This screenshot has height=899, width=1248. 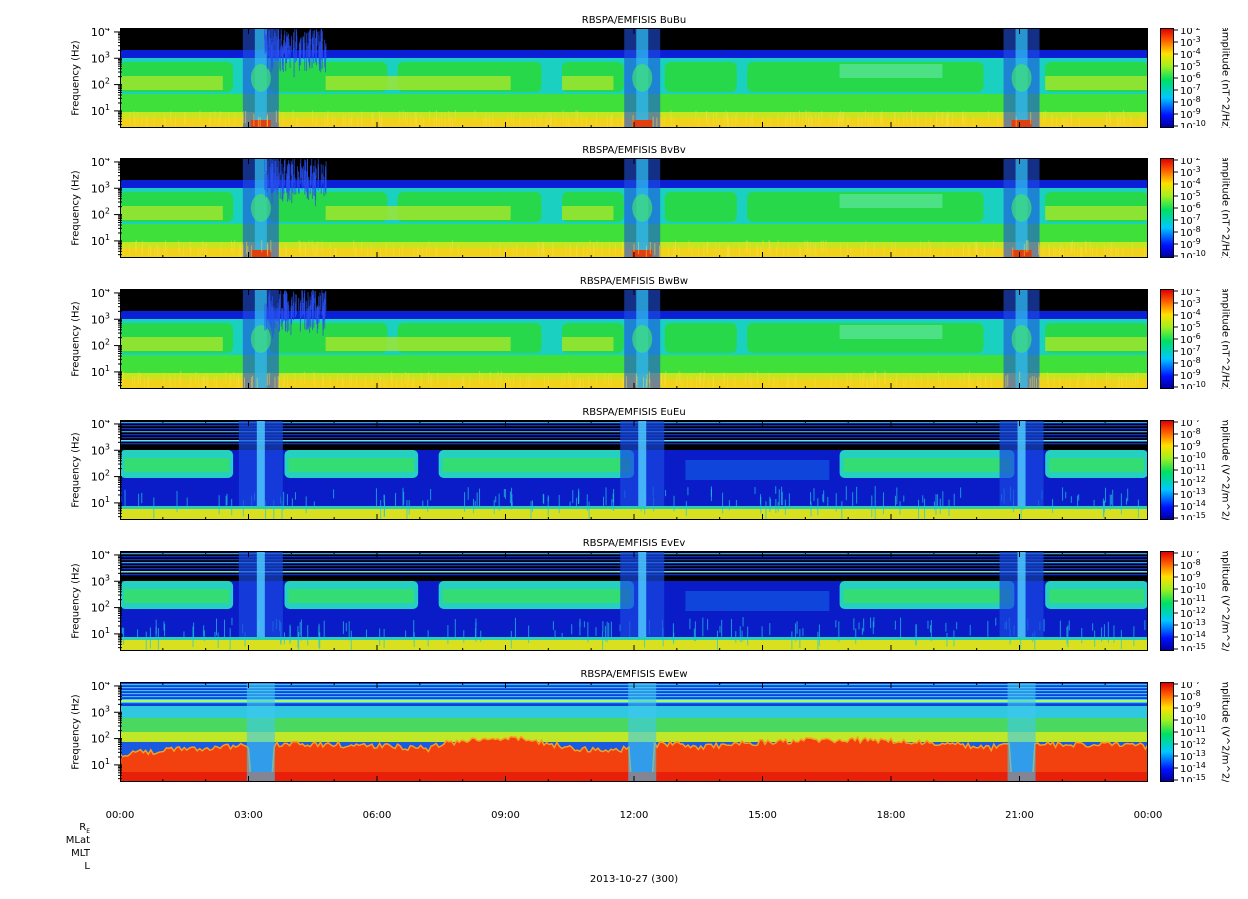 What do you see at coordinates (83, 827) in the screenshot?
I see `ephemeris-label-main: R` at bounding box center [83, 827].